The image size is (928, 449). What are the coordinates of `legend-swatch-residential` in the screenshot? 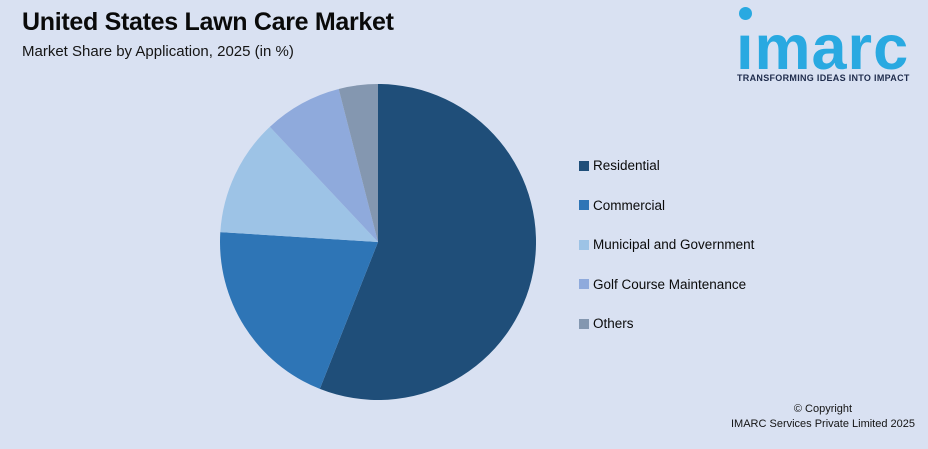 It's located at (584, 165).